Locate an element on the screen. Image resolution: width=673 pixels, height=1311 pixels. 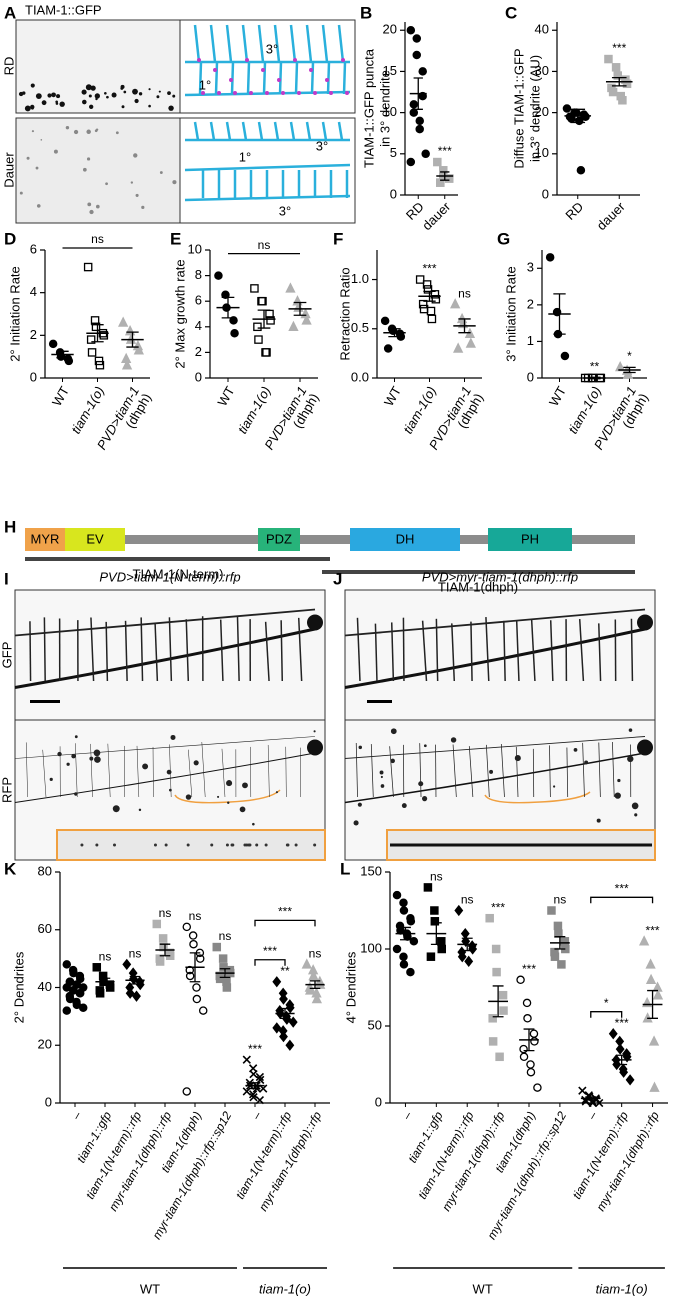
significance-label: ns is located at coordinates (165, 913).